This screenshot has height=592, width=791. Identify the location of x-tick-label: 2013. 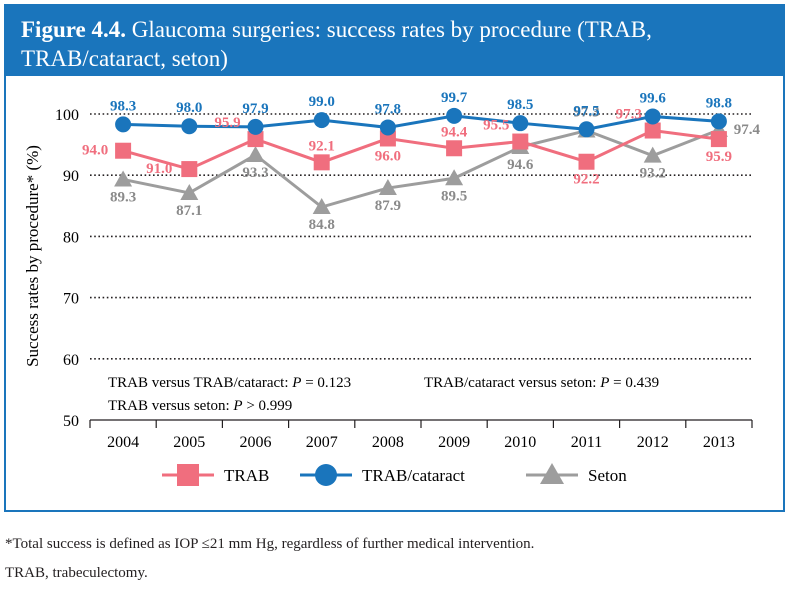
(719, 442).